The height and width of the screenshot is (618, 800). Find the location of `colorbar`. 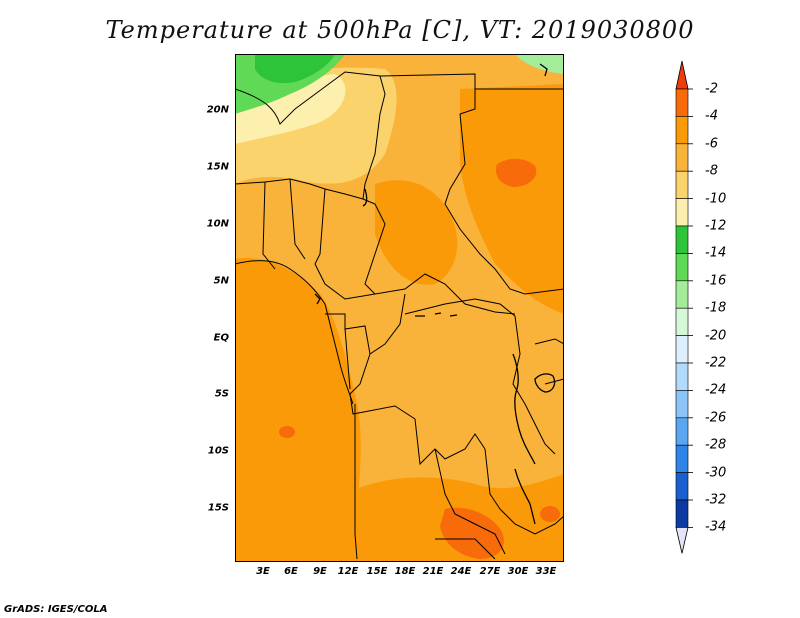

colorbar is located at coordinates (702, 310).